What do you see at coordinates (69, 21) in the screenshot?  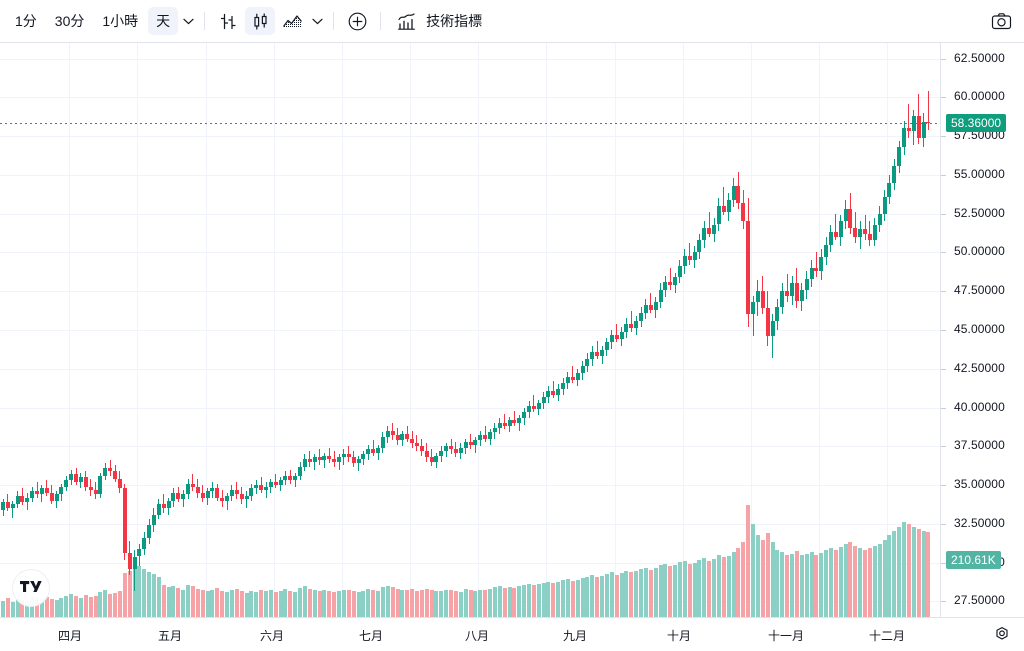 I see `interval-button-30m: 30分` at bounding box center [69, 21].